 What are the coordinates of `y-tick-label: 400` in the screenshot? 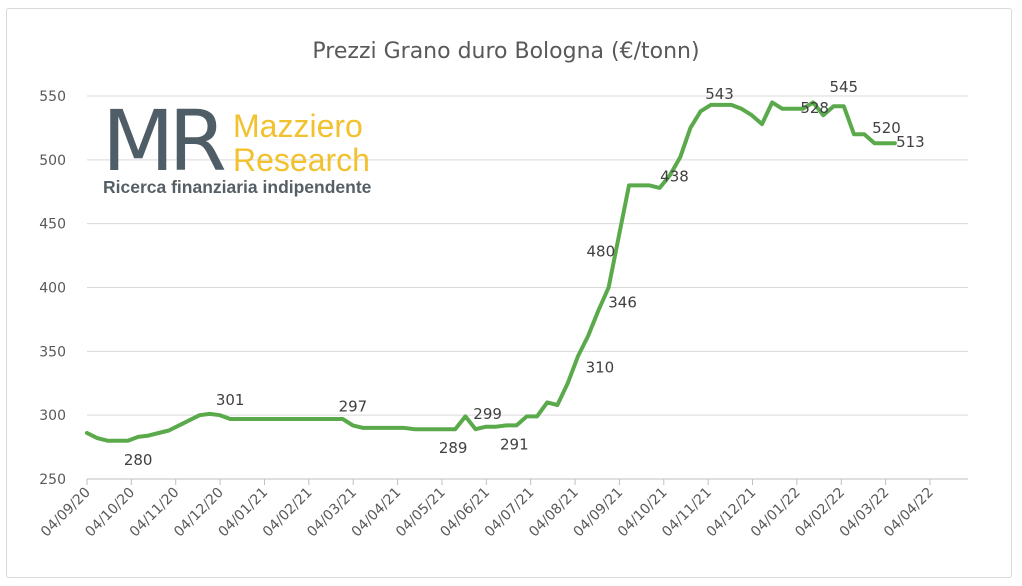 It's located at (52, 289).